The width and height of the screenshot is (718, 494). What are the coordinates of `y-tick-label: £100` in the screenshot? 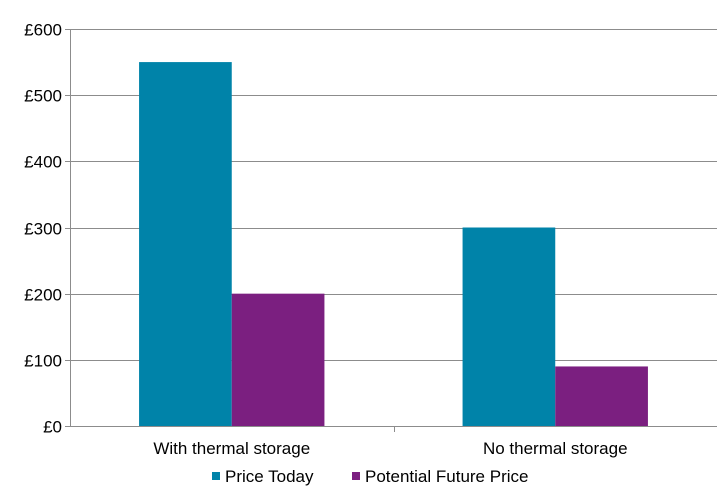 It's located at (43, 361).